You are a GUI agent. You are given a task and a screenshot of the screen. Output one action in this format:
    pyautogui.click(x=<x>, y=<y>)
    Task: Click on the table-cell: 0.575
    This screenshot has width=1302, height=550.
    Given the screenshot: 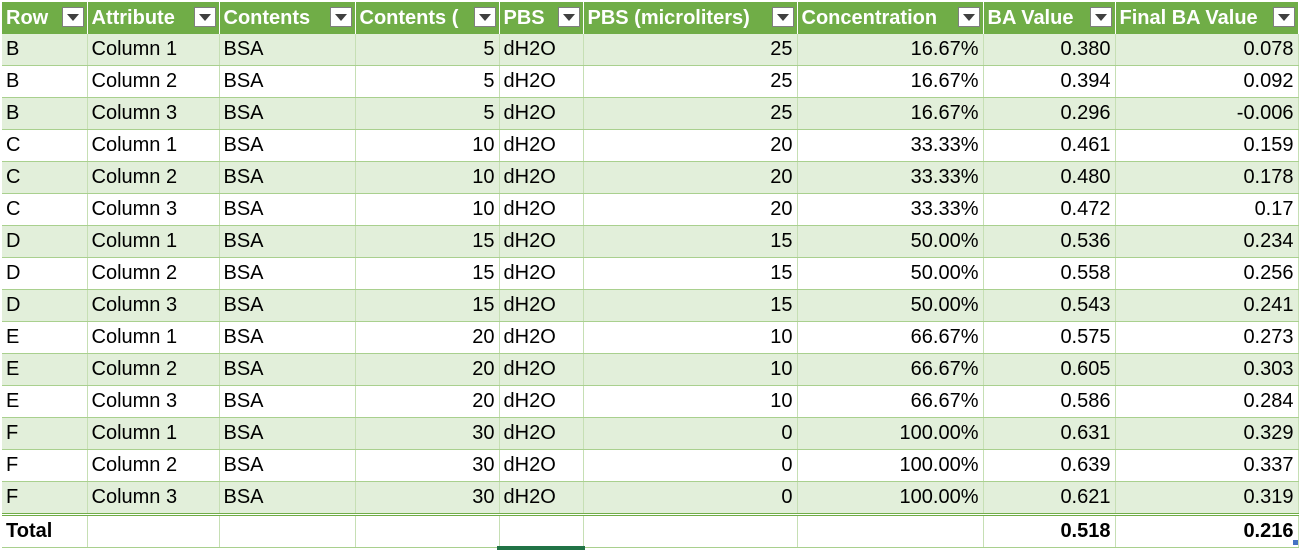 What is the action you would take?
    pyautogui.click(x=1049, y=337)
    